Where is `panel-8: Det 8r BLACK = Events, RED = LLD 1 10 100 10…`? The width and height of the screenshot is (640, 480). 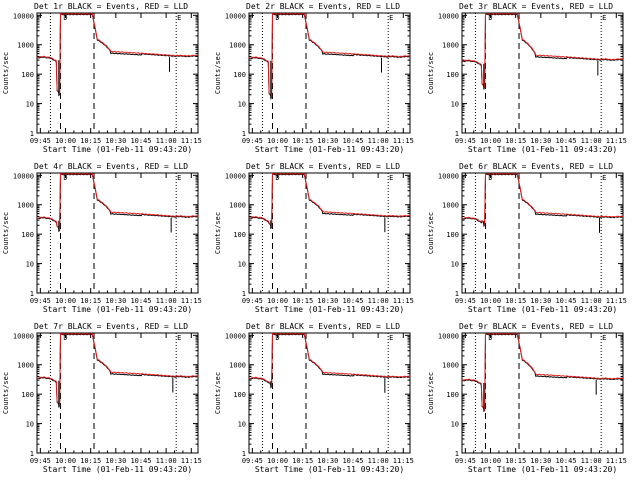
panel-8: Det 8r BLACK = Events, RED = LLD 1 10 100 10… is located at coordinates (314, 398).